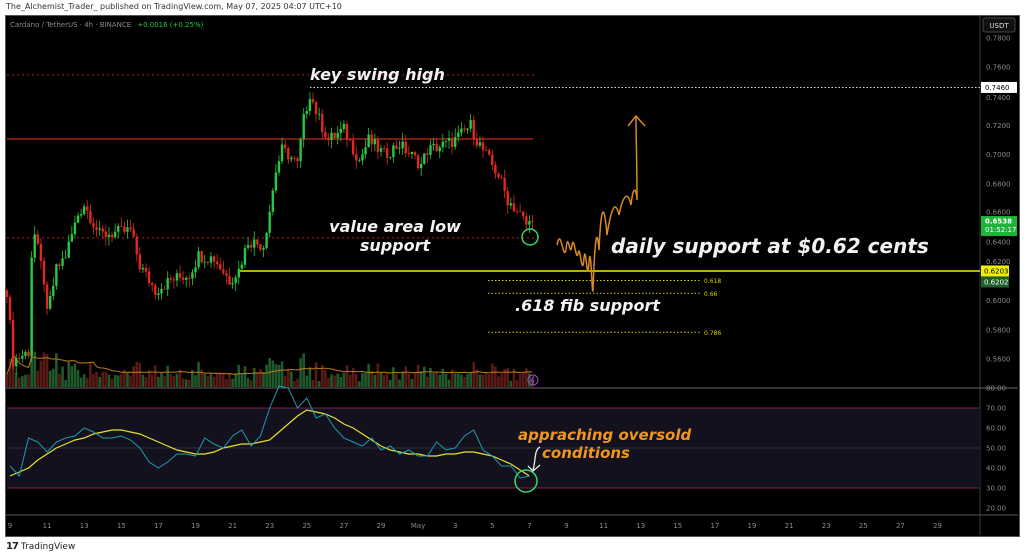 Image resolution: width=1024 pixels, height=556 pixels. I want to click on annotation-fib-support: .618 fib support, so click(588, 305).